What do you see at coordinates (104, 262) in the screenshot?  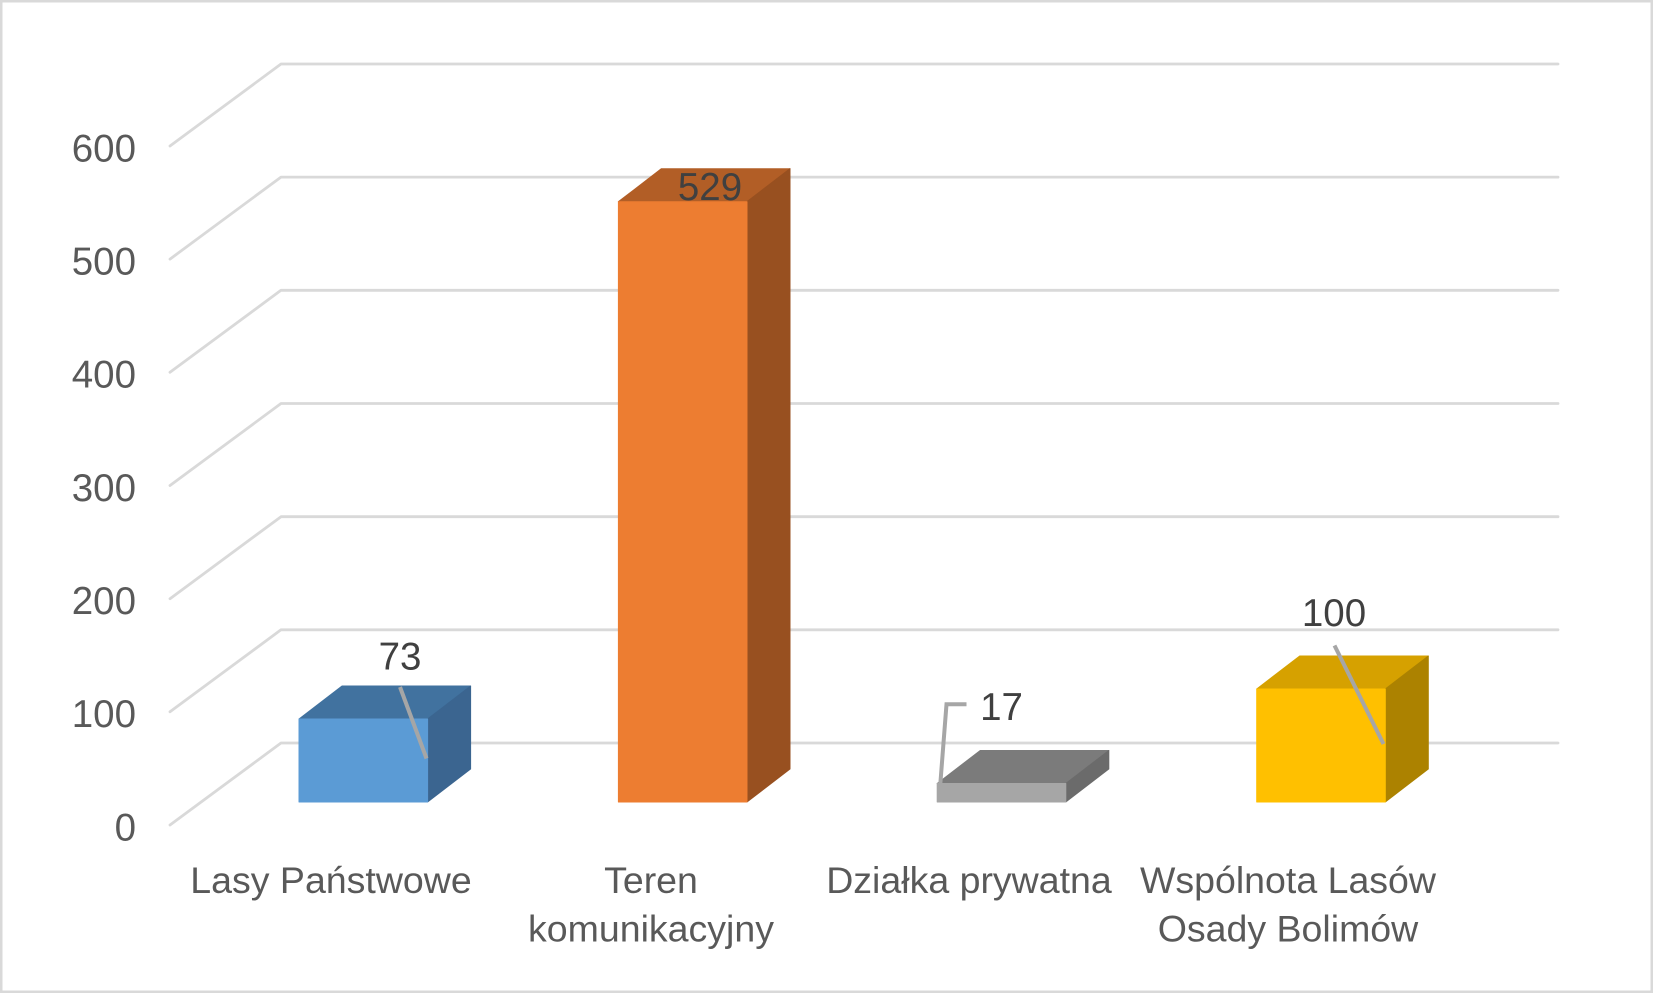 I see `svg-text: 500` at bounding box center [104, 262].